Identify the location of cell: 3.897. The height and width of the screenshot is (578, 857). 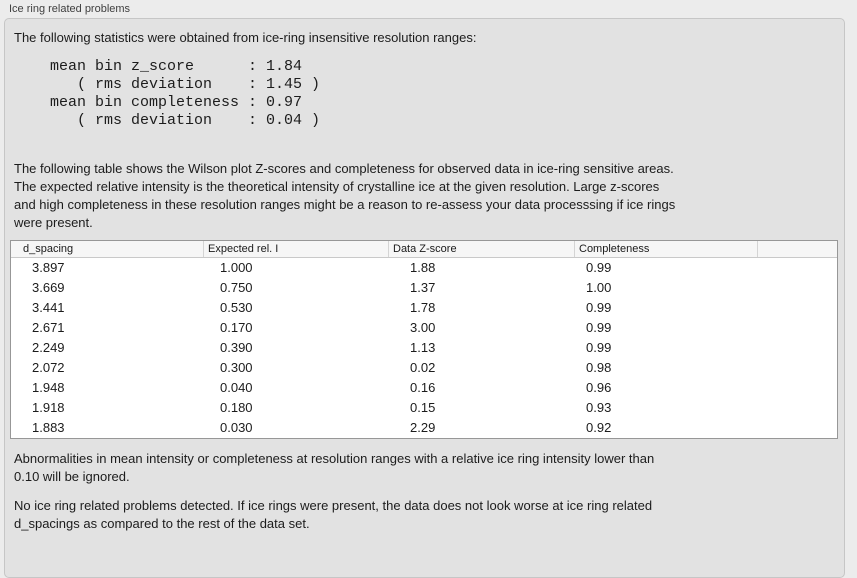
(48, 267).